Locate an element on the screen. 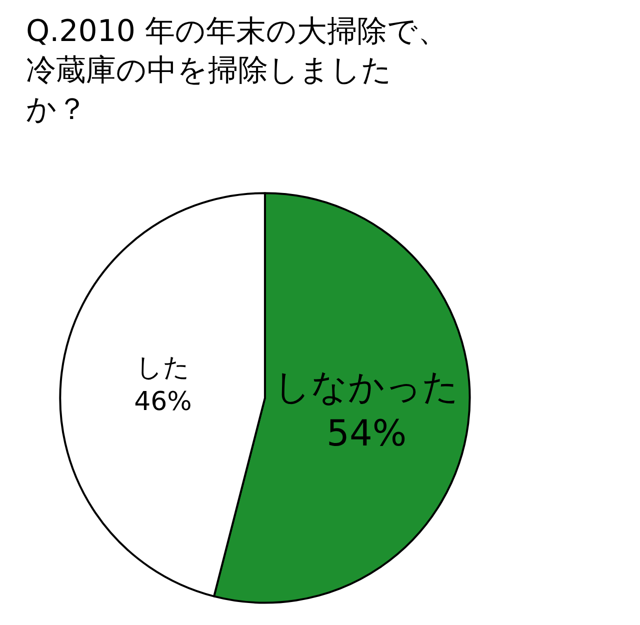 The height and width of the screenshot is (625, 640). slice-label: した is located at coordinates (163, 368).